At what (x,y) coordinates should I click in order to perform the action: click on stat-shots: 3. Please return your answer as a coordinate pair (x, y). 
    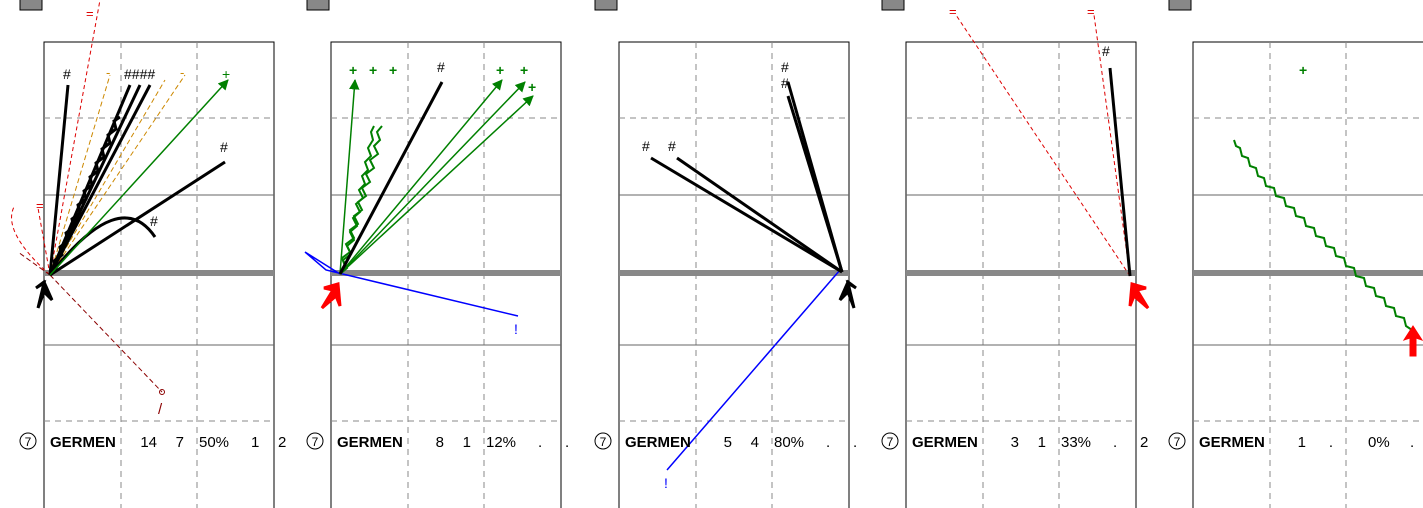
    Looking at the image, I should click on (1015, 442).